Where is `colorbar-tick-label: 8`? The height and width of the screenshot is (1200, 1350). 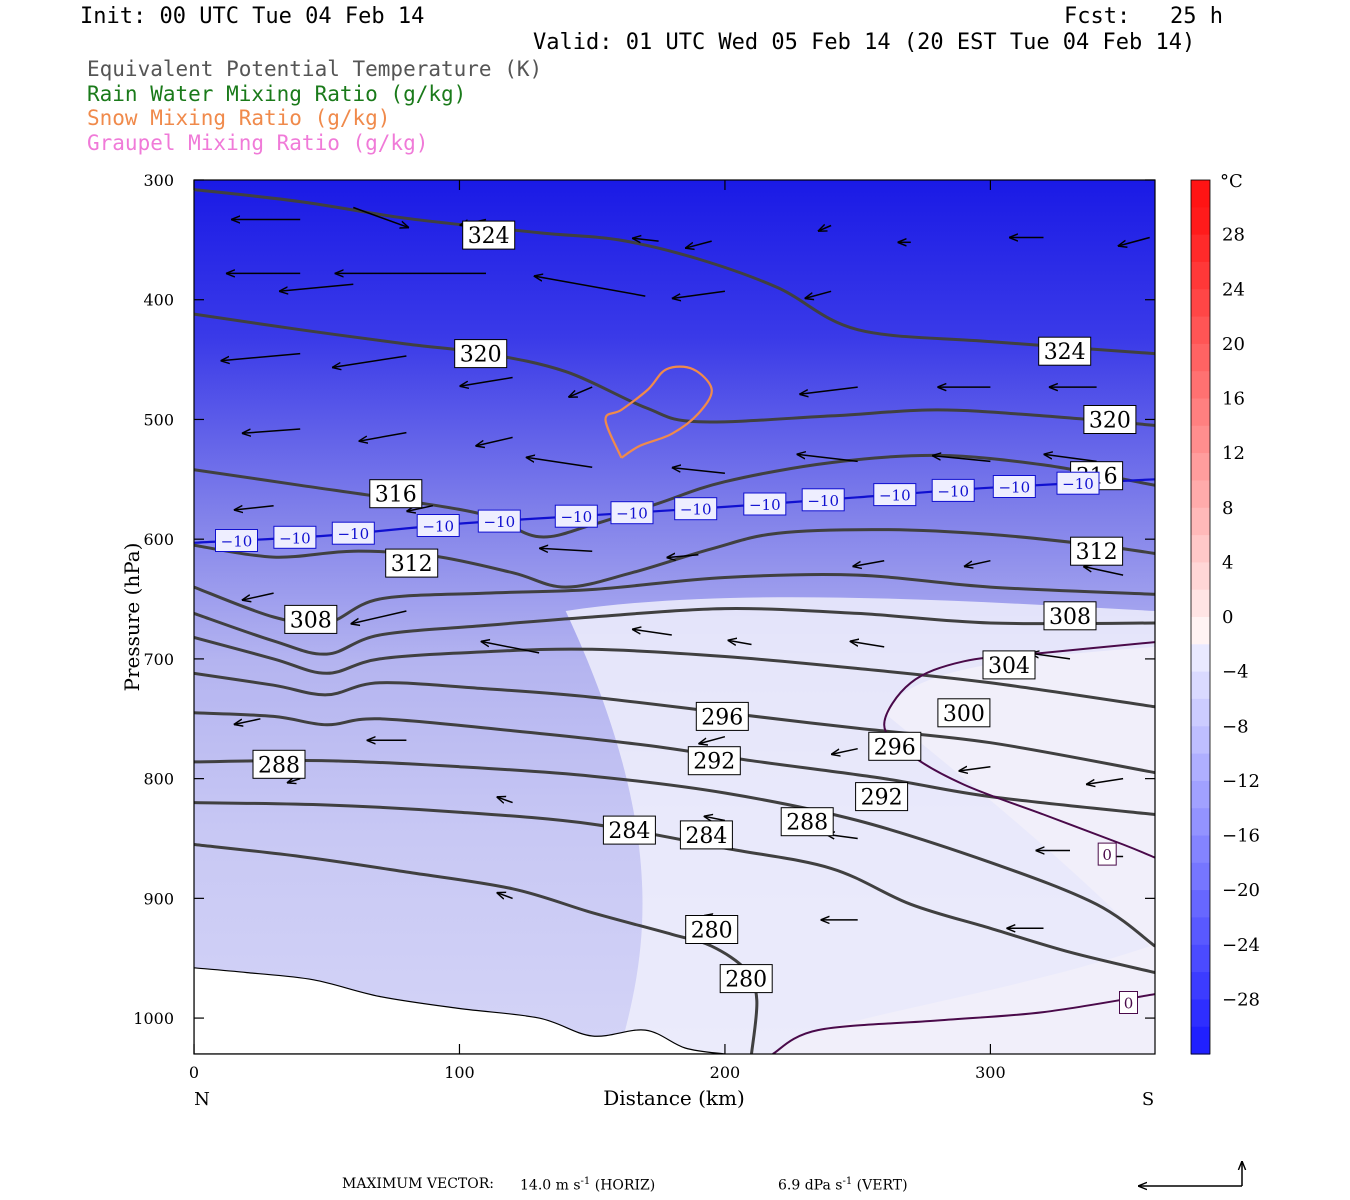
colorbar-tick-label: 8 is located at coordinates (1227, 508).